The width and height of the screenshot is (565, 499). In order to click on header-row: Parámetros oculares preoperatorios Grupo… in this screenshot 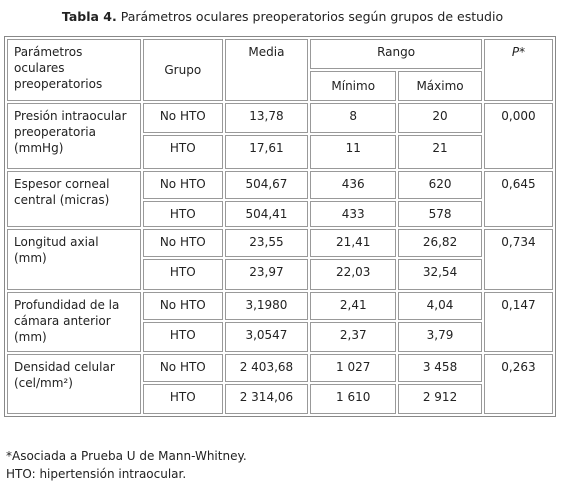, I will do `click(280, 70)`.